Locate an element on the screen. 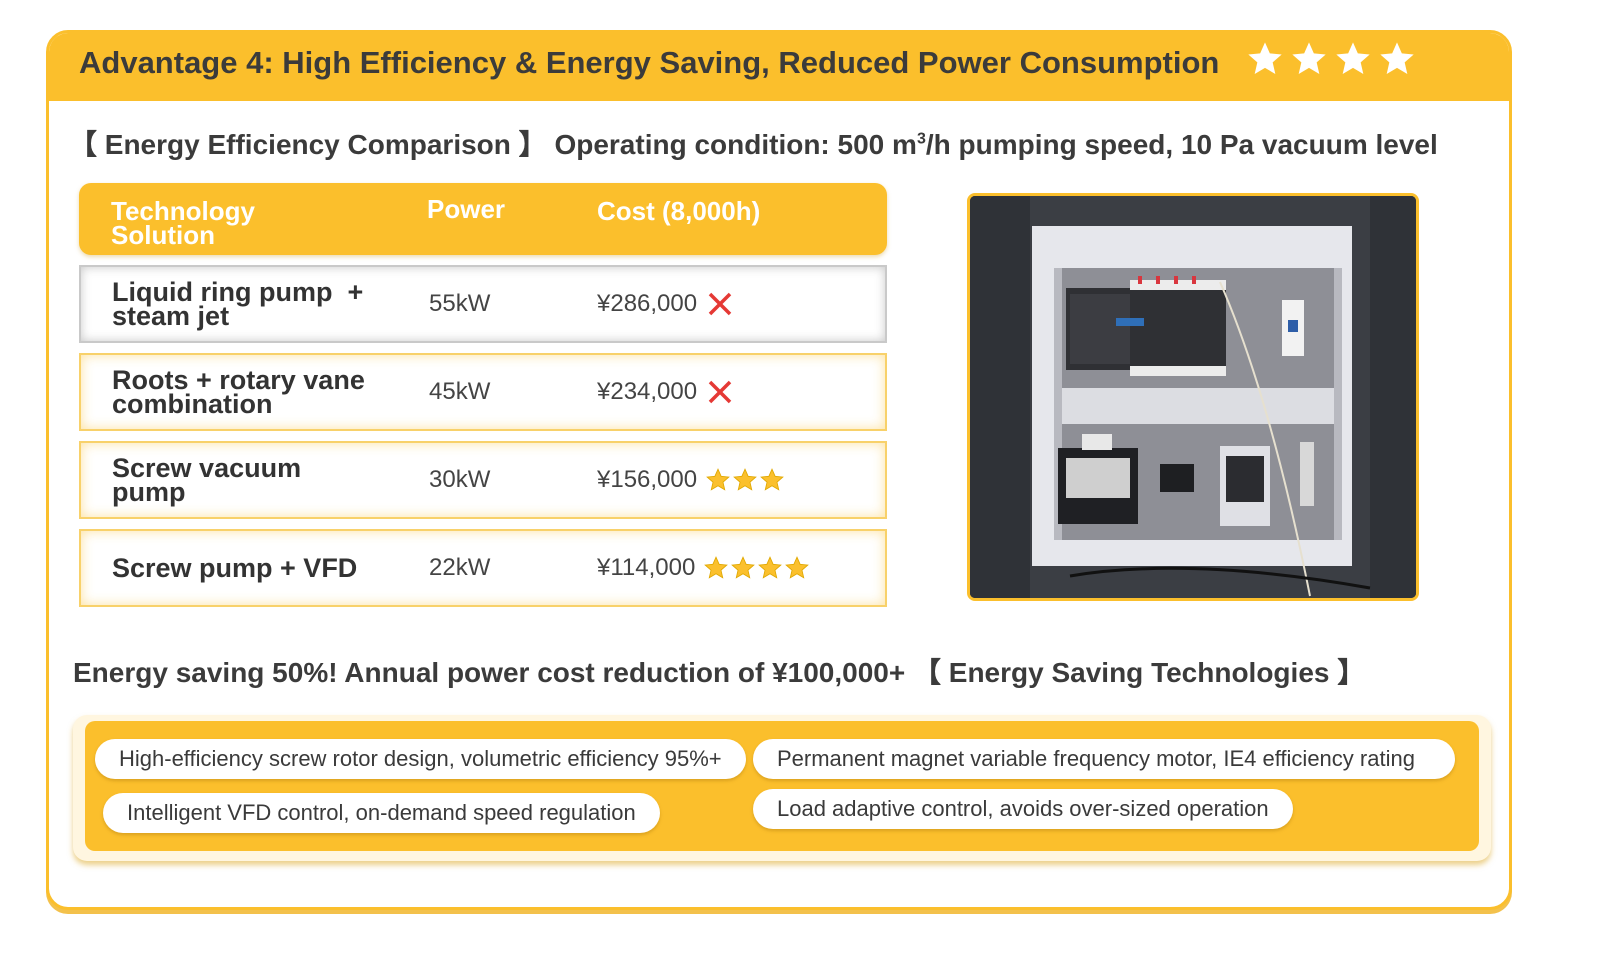 The height and width of the screenshot is (969, 1600). row-power: 30kW is located at coordinates (460, 479).